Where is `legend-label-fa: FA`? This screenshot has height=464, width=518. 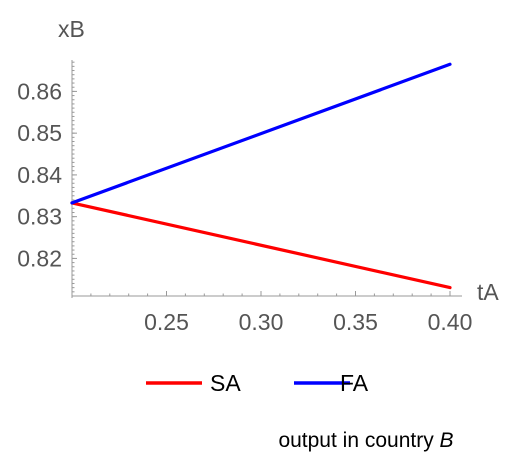
legend-label-fa: FA is located at coordinates (354, 383).